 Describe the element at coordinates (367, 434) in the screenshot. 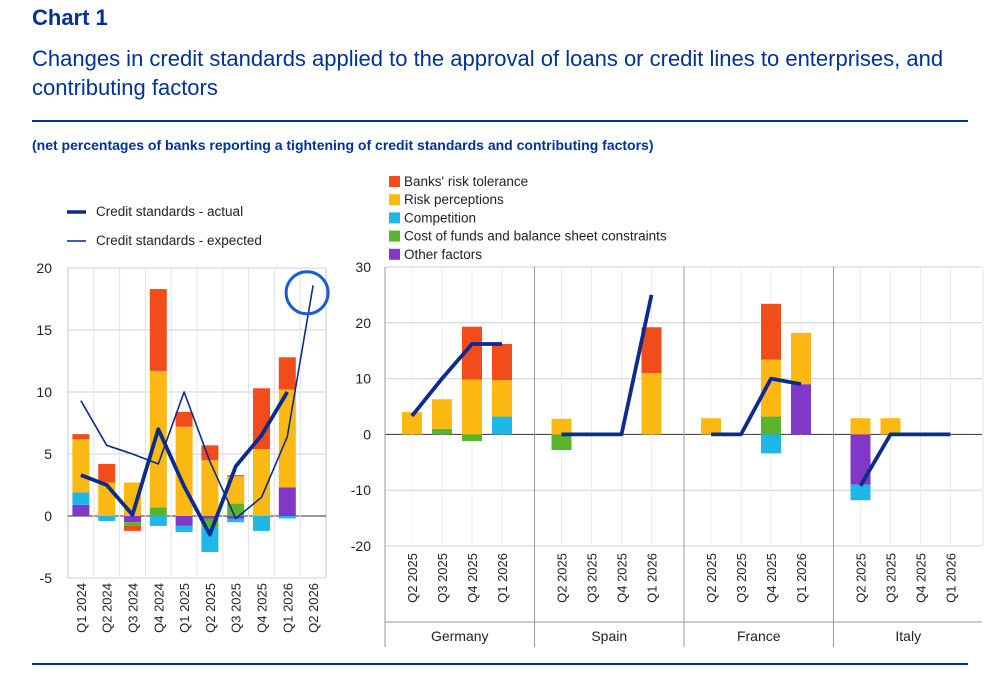

I see `right-y-tick-label: 0` at that location.